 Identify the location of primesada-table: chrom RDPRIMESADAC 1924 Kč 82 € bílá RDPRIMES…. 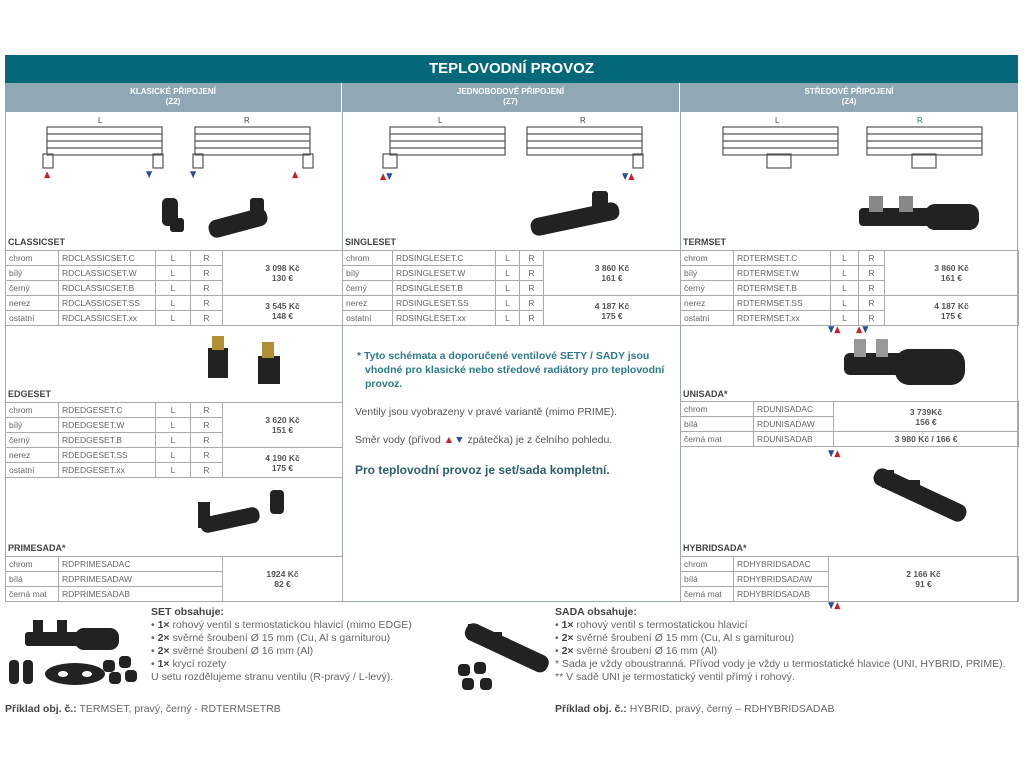
(174, 579).